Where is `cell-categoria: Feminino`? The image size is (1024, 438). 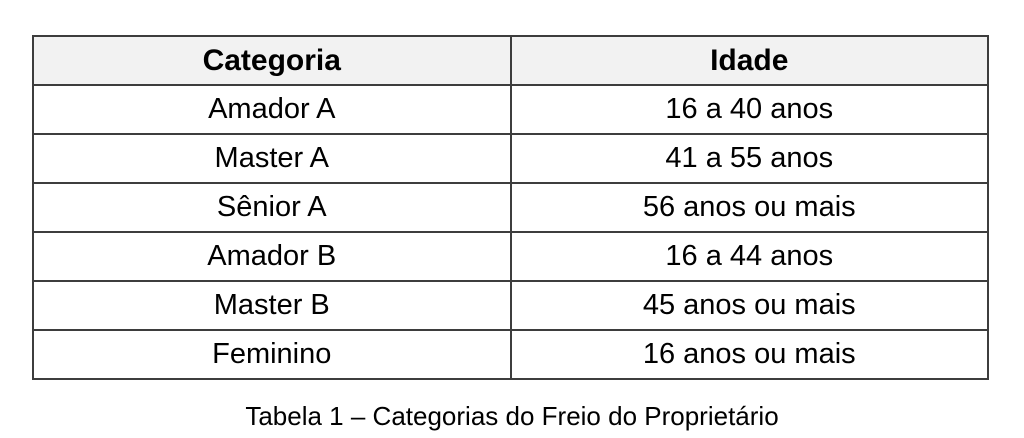 cell-categoria: Feminino is located at coordinates (272, 354).